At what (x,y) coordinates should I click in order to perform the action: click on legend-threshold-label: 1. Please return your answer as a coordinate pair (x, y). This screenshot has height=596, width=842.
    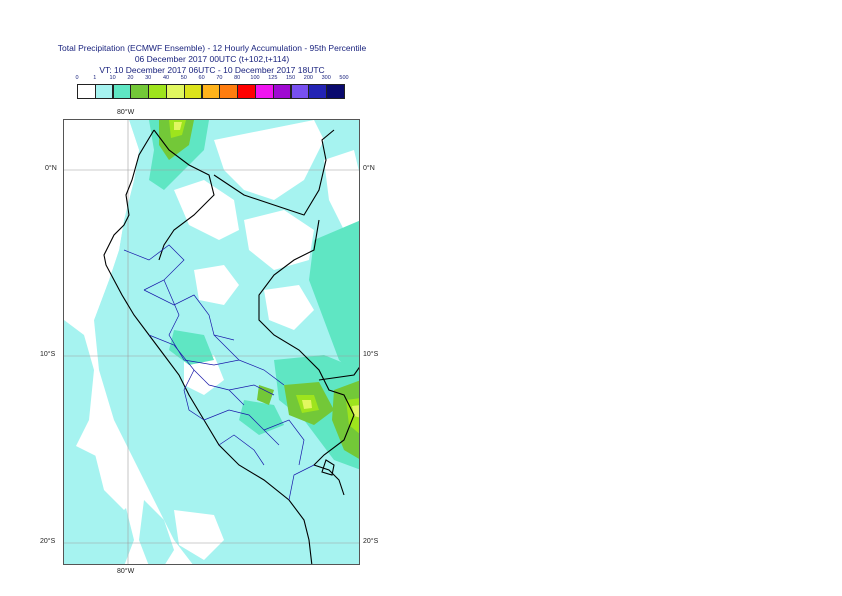
    Looking at the image, I should click on (95, 78).